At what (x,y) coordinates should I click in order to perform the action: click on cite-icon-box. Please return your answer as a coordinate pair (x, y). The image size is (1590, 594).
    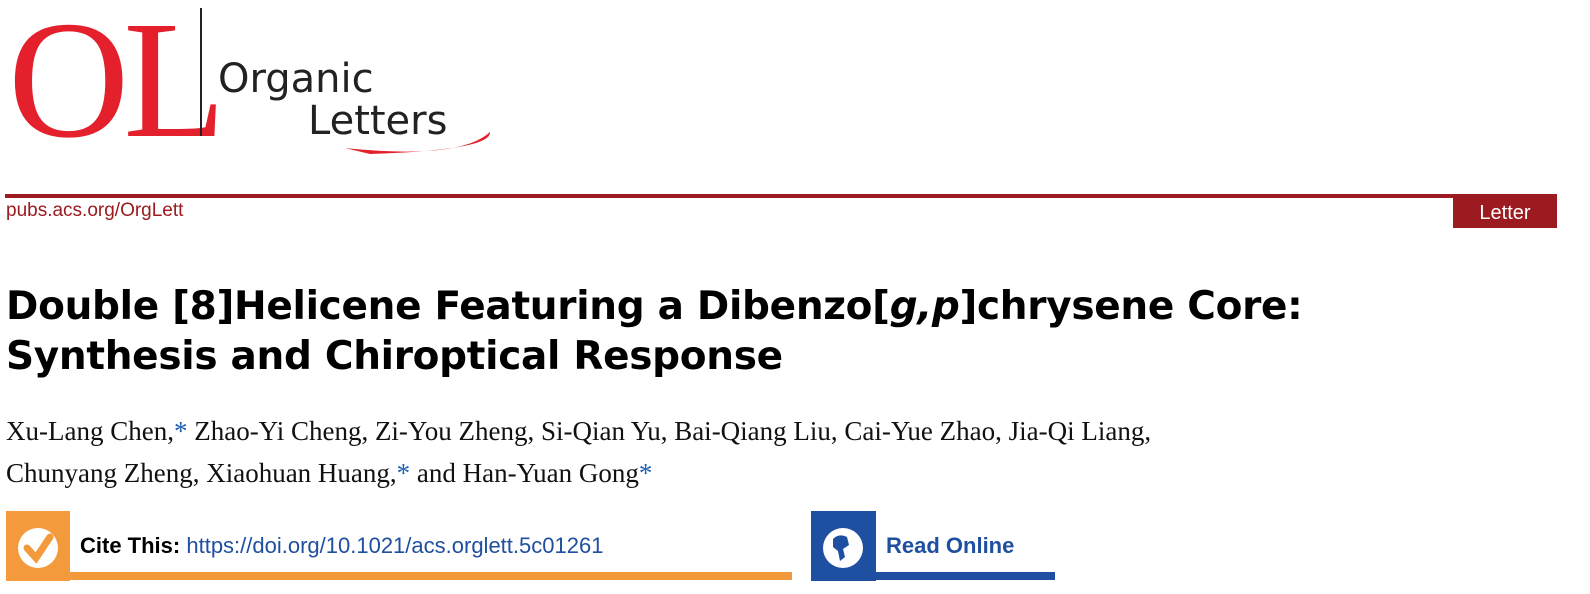
    Looking at the image, I should click on (38, 546).